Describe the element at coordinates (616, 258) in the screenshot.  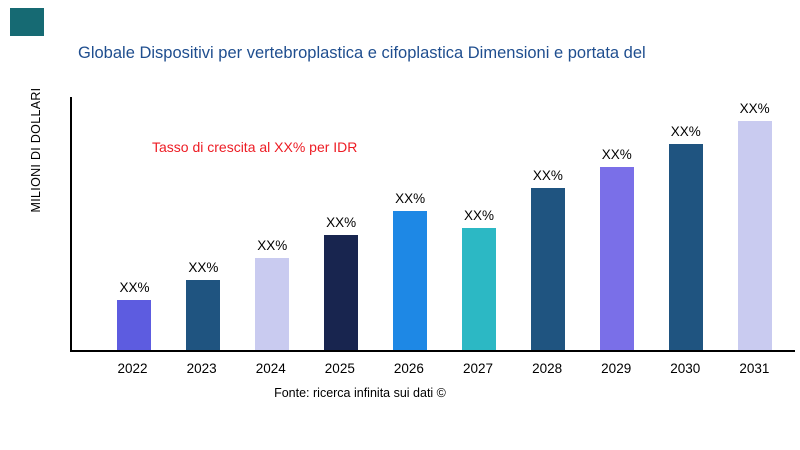
I see `bar-2029` at that location.